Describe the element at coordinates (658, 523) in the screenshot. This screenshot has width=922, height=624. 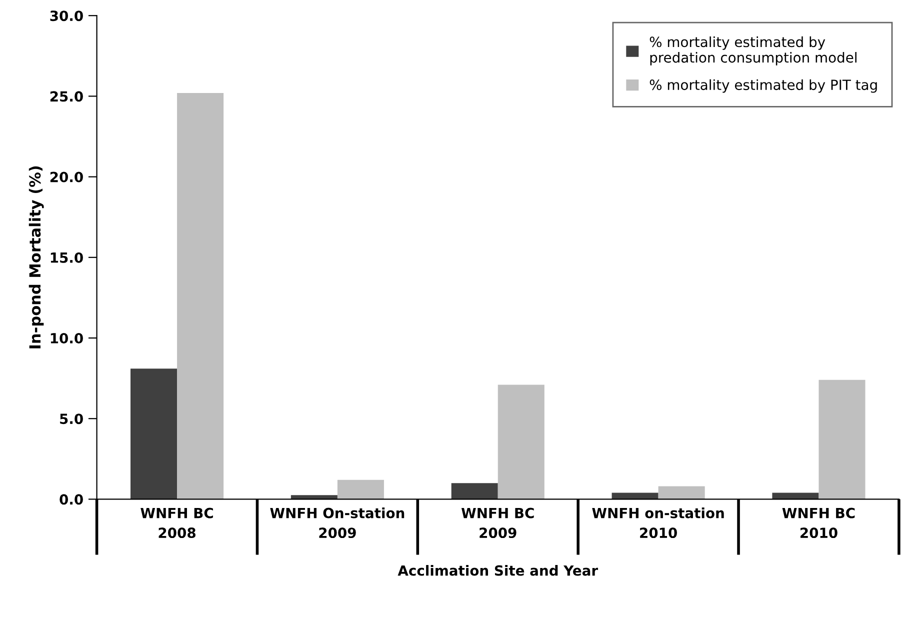
I see `x-tick-label: WNFH on-station 2010` at that location.